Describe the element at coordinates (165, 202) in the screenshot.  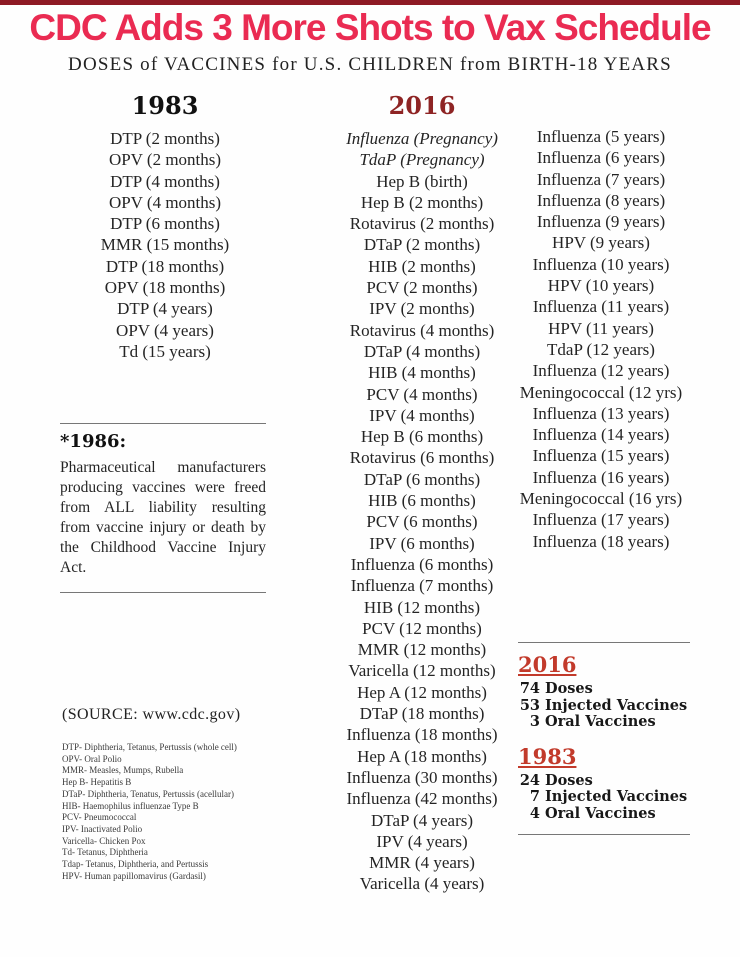
I see `vaccine-entry: OPV (4 months)` at that location.